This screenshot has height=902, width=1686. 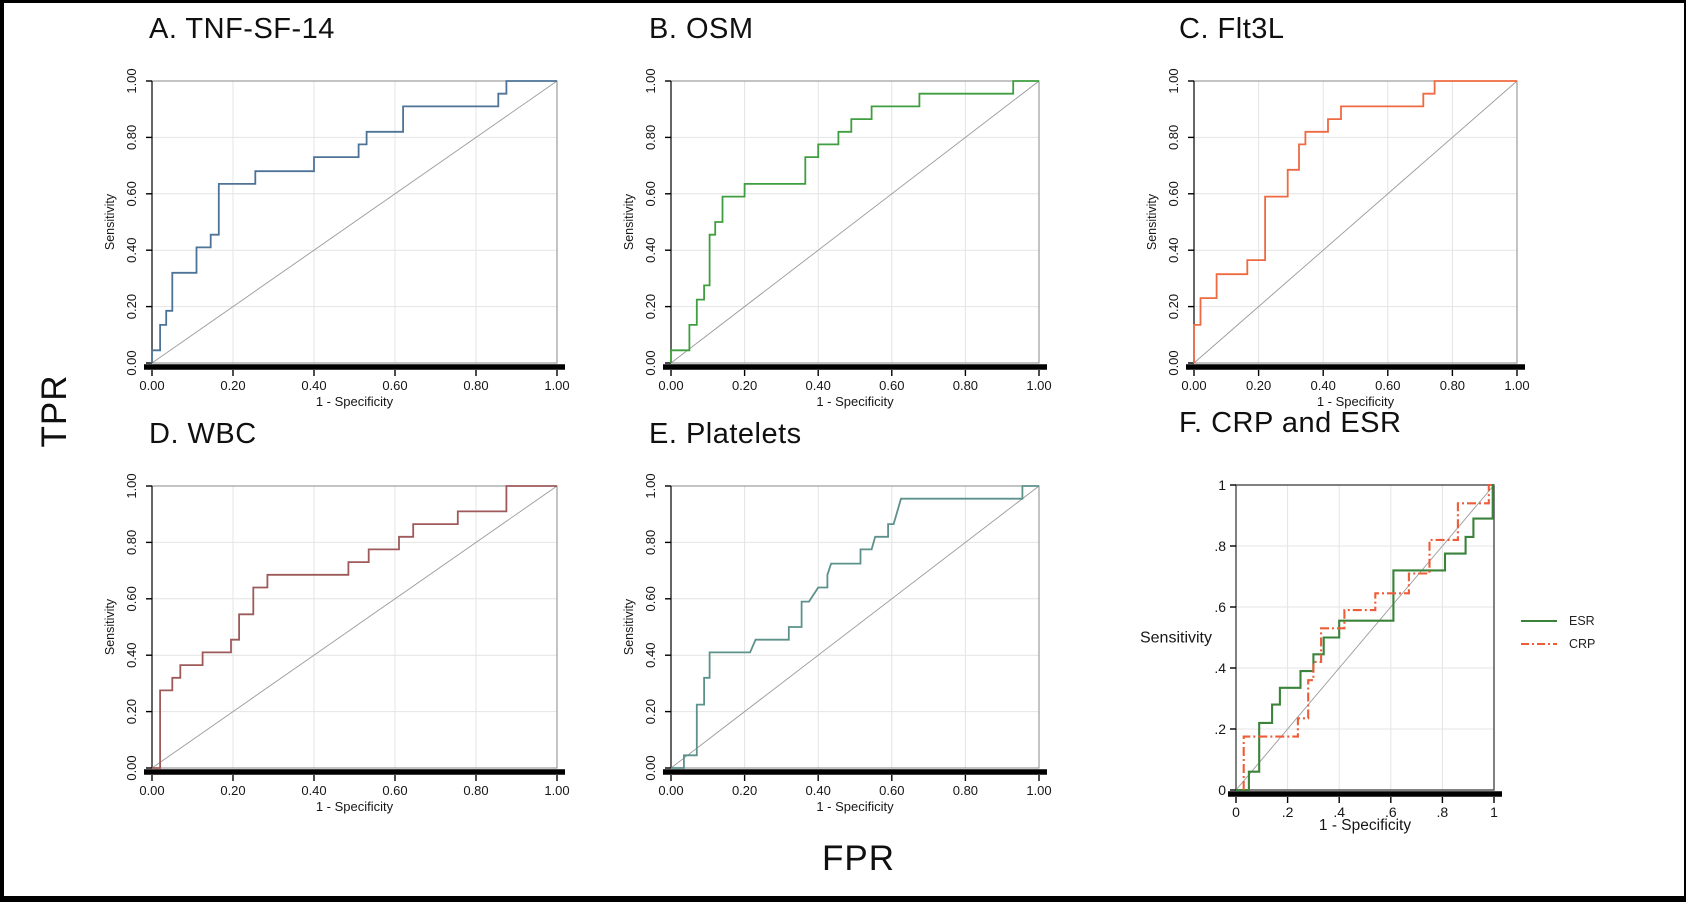 What do you see at coordinates (242, 29) in the screenshot?
I see `panel-title: A. TNF-SF-14` at bounding box center [242, 29].